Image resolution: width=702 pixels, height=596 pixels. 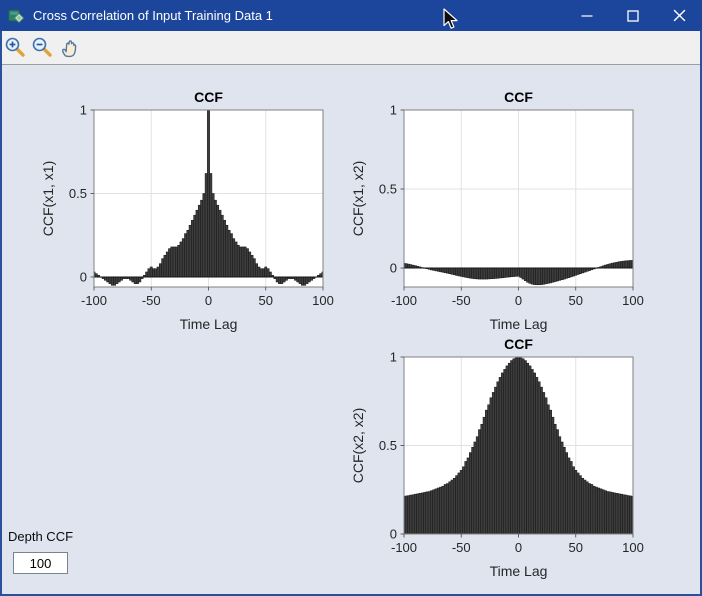 I want to click on depth-ccf-input, so click(x=40, y=563).